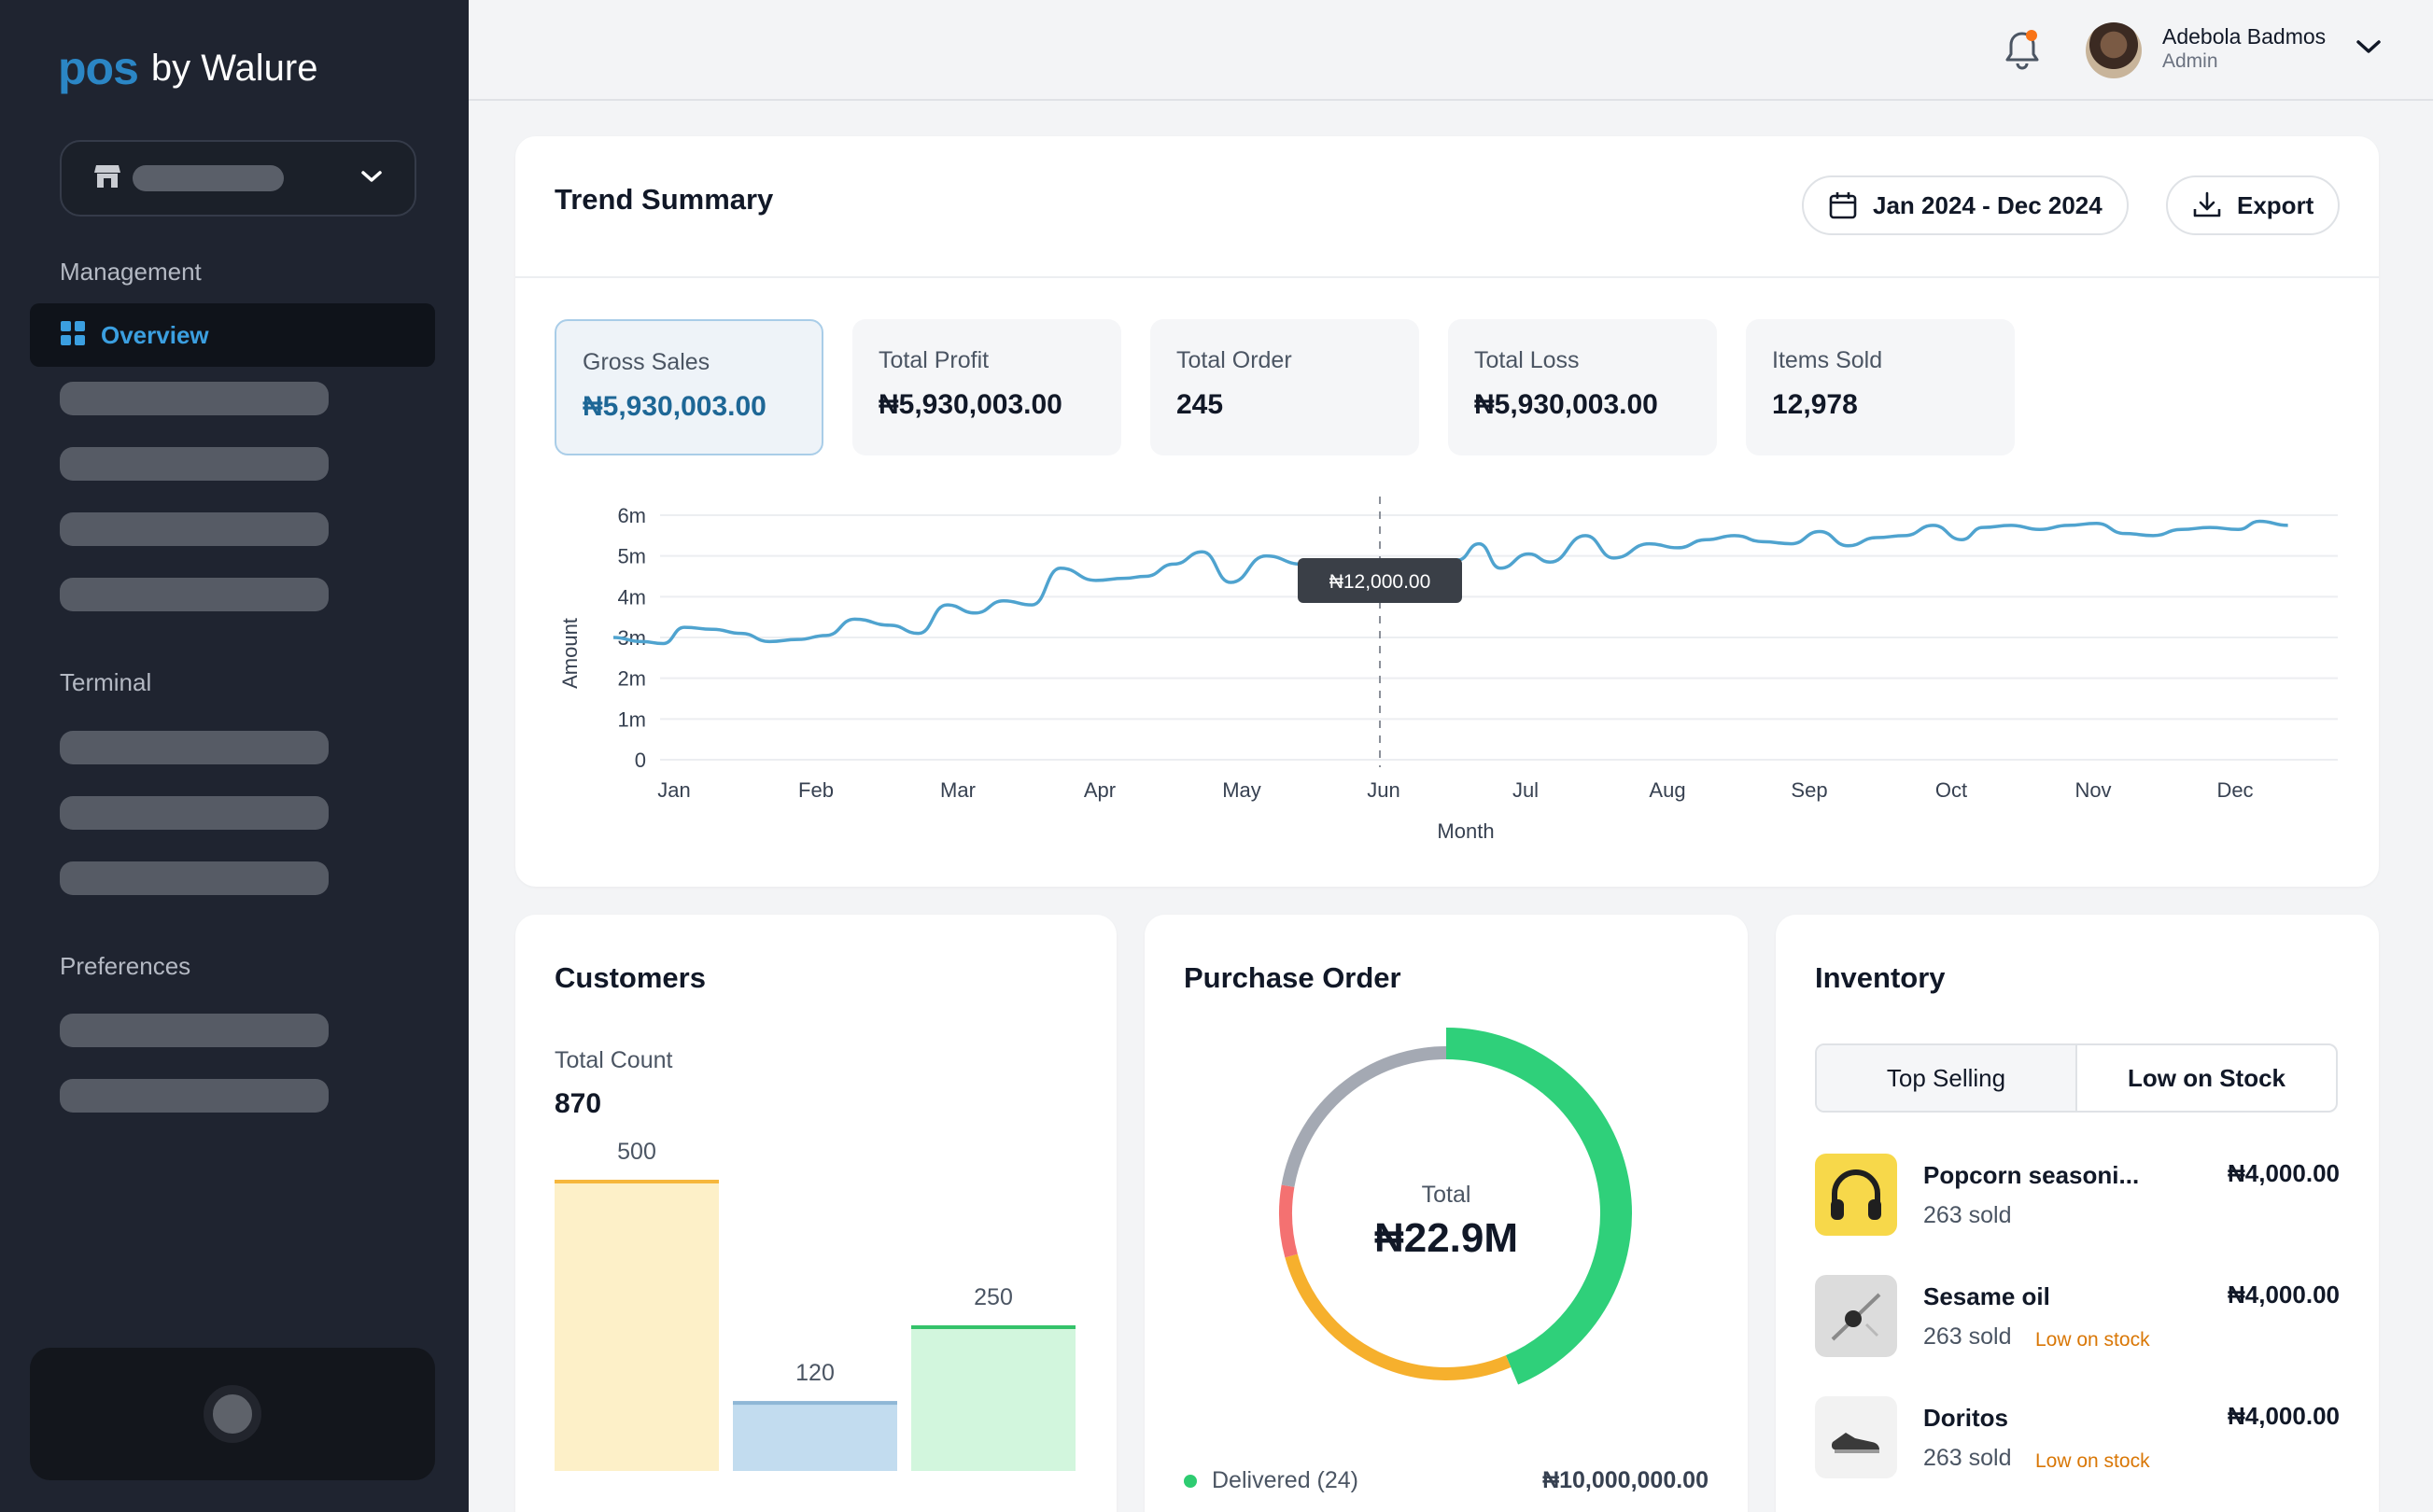 This screenshot has height=1512, width=2433. What do you see at coordinates (614, 1060) in the screenshot?
I see `total-count-label: Total Count` at bounding box center [614, 1060].